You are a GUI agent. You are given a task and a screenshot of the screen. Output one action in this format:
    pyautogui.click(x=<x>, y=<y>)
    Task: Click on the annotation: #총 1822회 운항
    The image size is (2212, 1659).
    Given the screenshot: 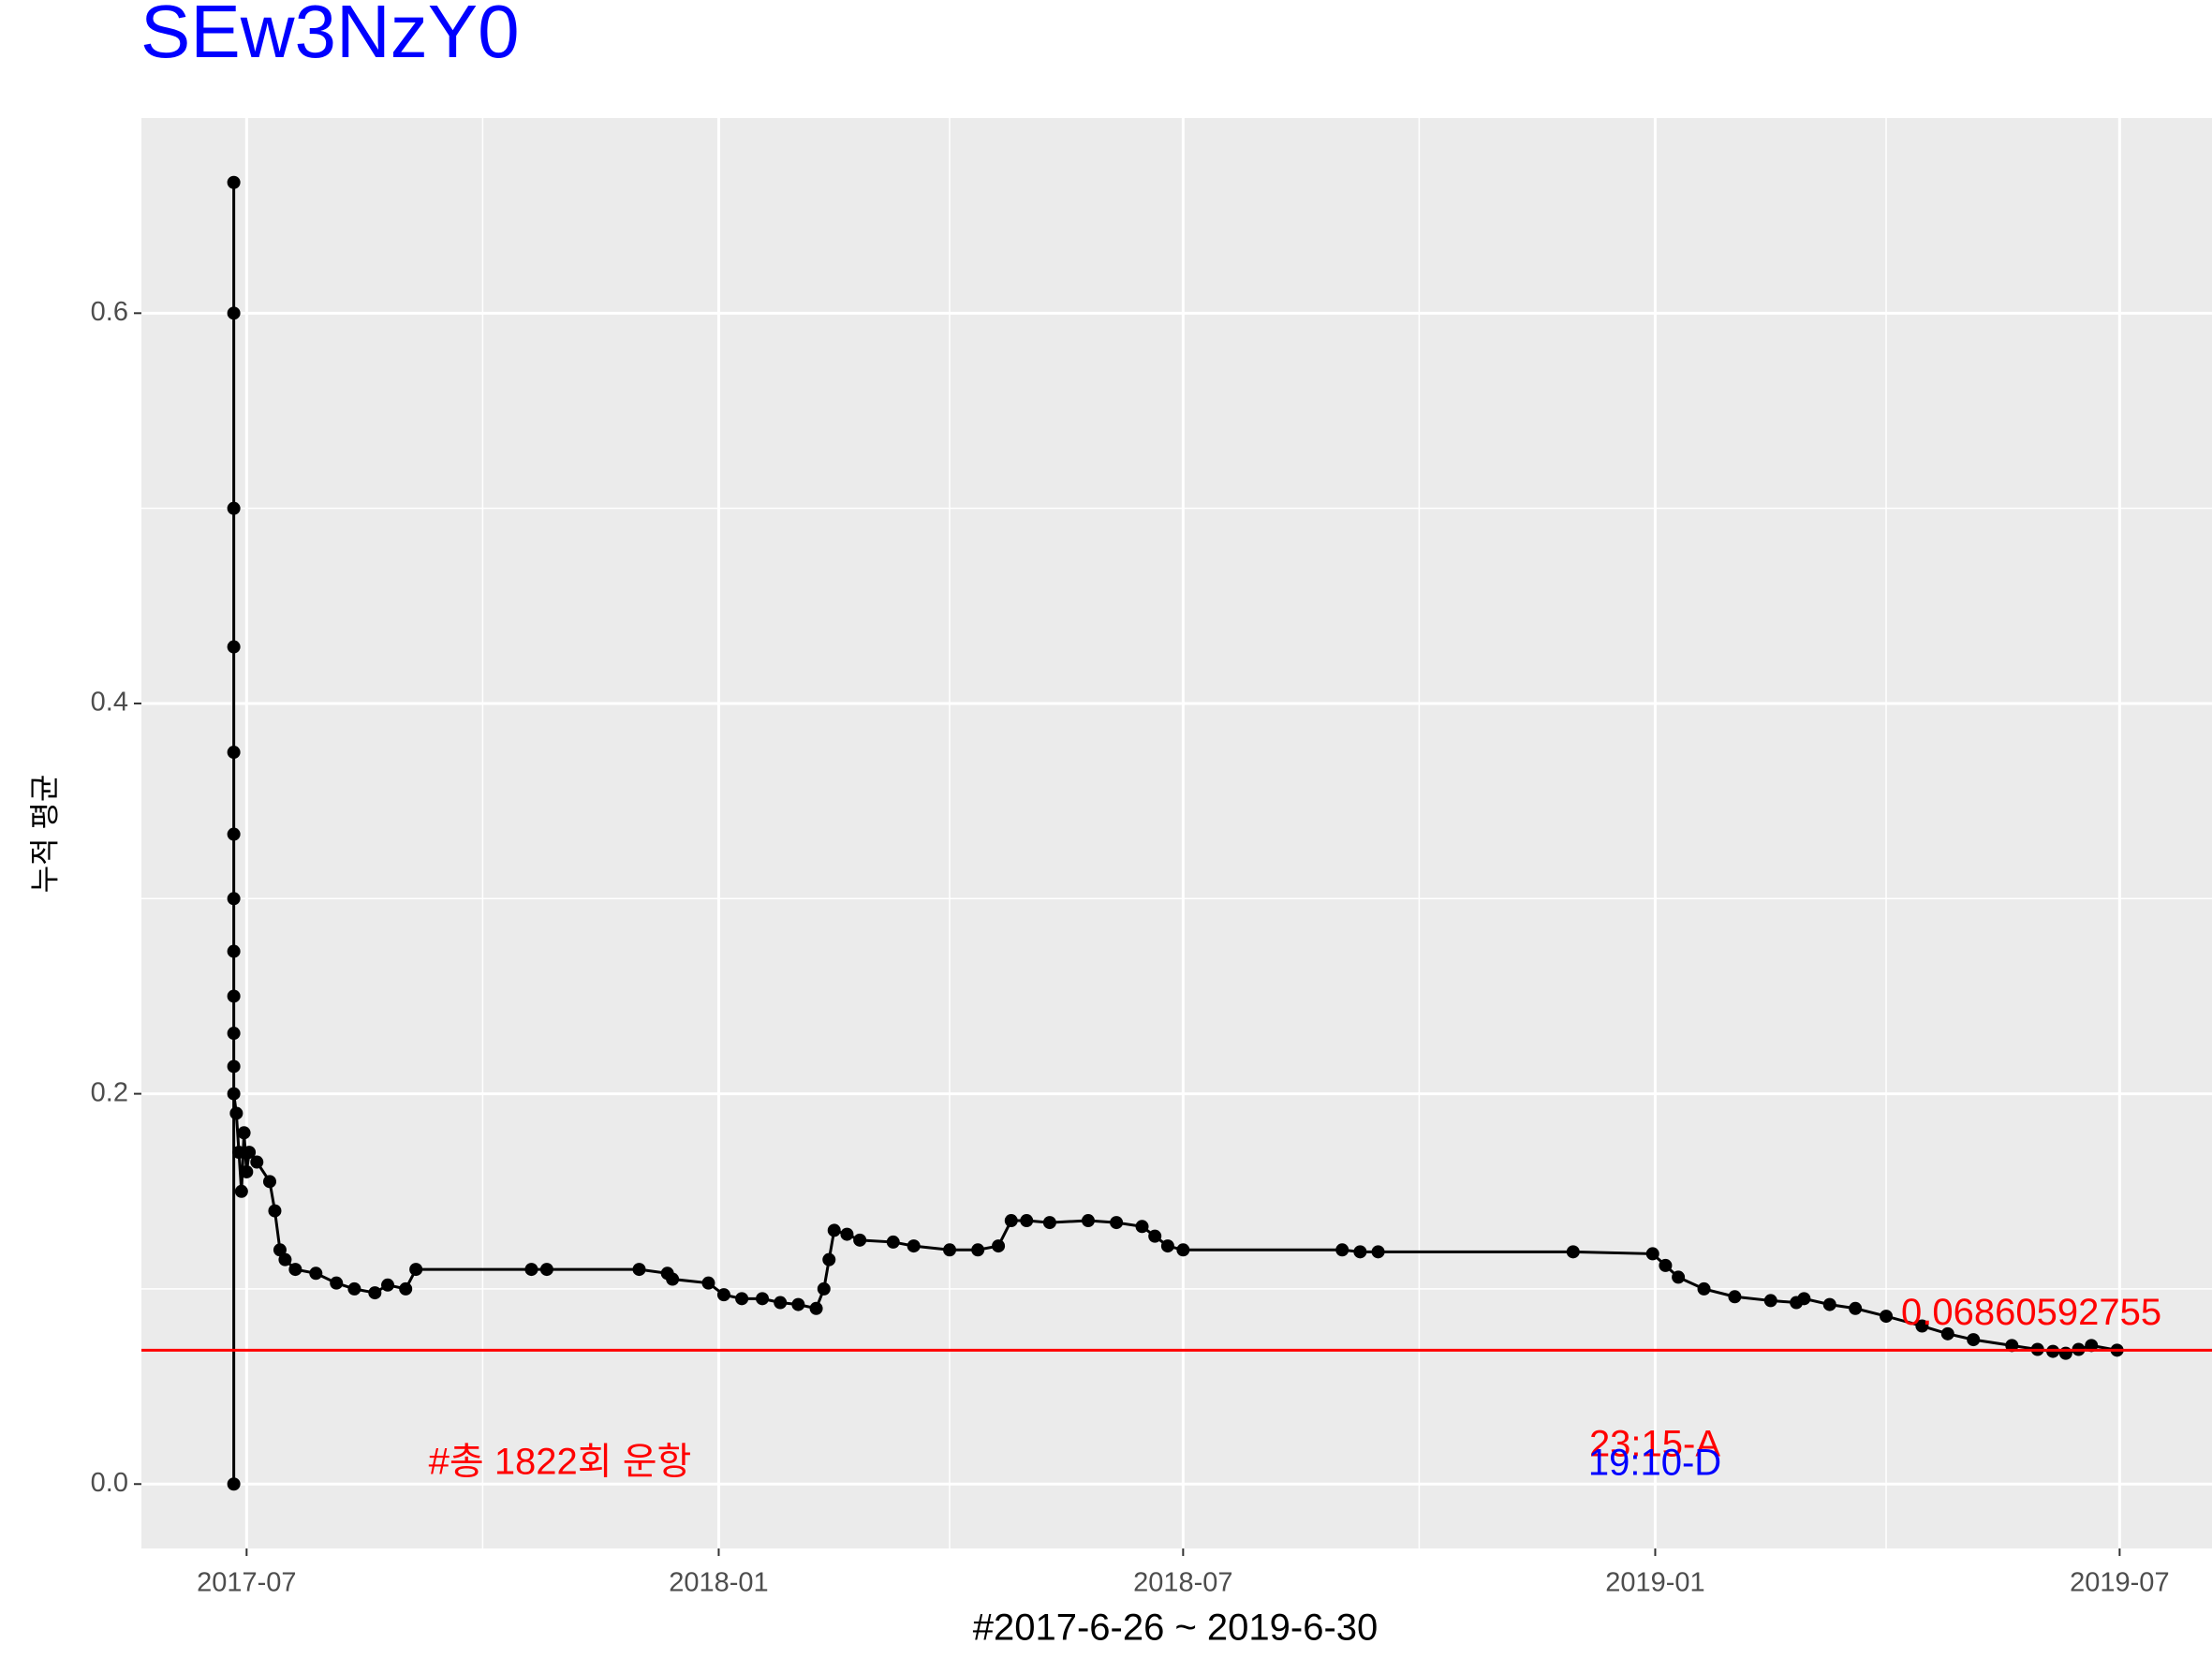 What is the action you would take?
    pyautogui.click(x=561, y=1462)
    